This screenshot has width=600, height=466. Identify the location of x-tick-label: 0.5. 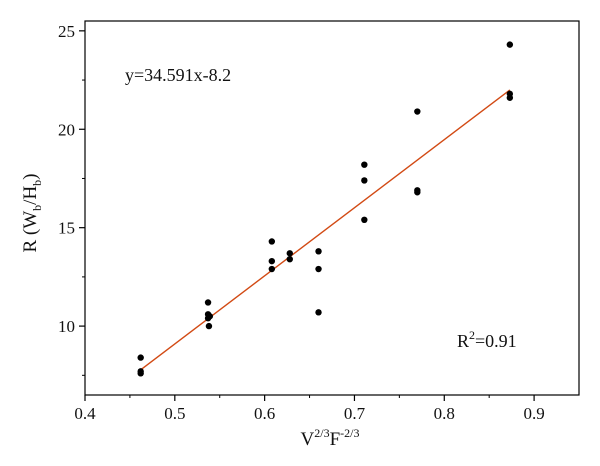
(174, 413).